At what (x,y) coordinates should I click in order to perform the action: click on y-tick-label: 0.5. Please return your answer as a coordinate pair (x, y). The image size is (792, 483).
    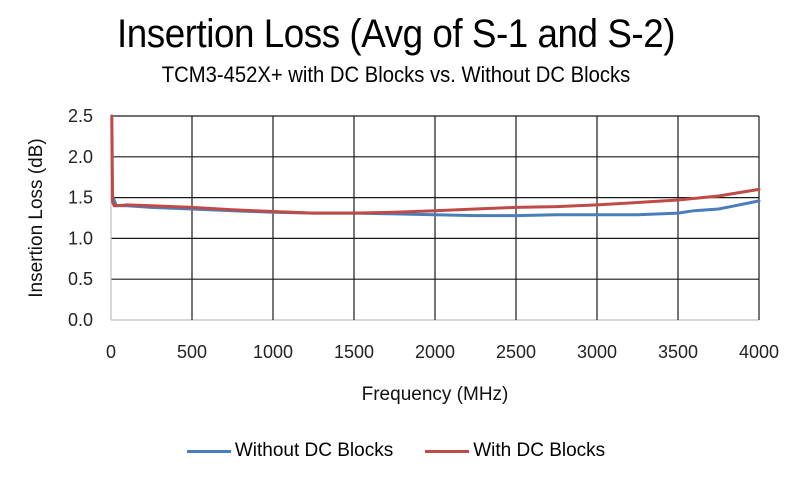
    Looking at the image, I should click on (80, 279).